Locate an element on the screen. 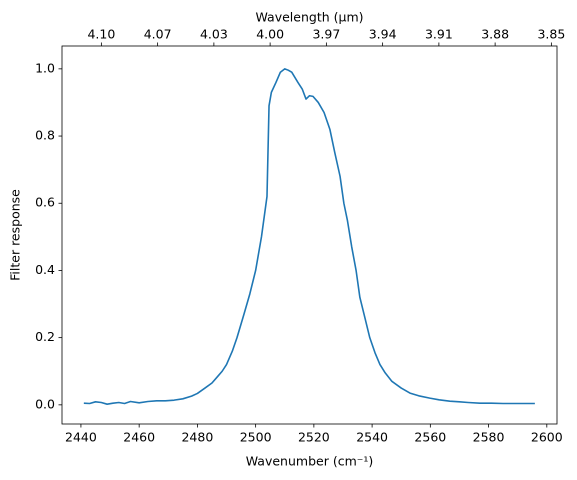 The width and height of the screenshot is (577, 480). y-tick-label: 0.2 is located at coordinates (45, 336).